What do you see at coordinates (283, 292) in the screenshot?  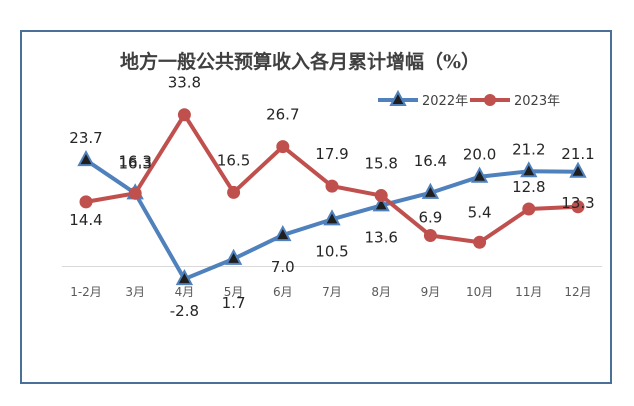 I see `x-tick-label: 6月` at bounding box center [283, 292].